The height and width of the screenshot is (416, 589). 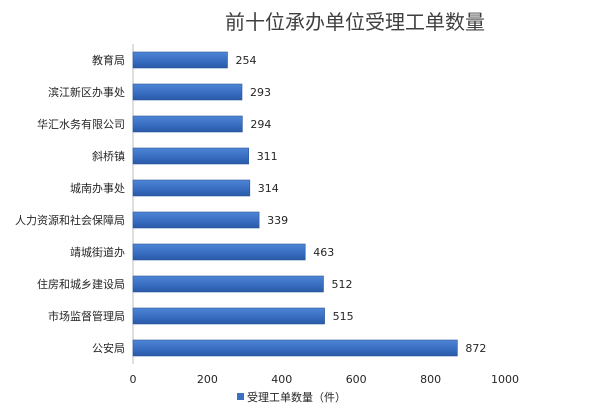 What do you see at coordinates (260, 92) in the screenshot?
I see `data-label: 293` at bounding box center [260, 92].